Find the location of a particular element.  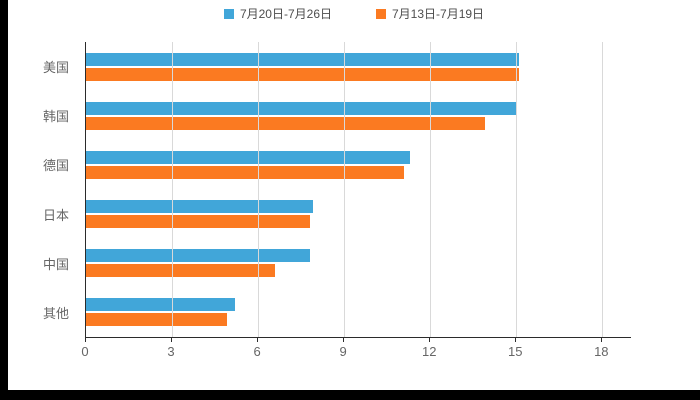

category-label: 日本 is located at coordinates (55, 215).